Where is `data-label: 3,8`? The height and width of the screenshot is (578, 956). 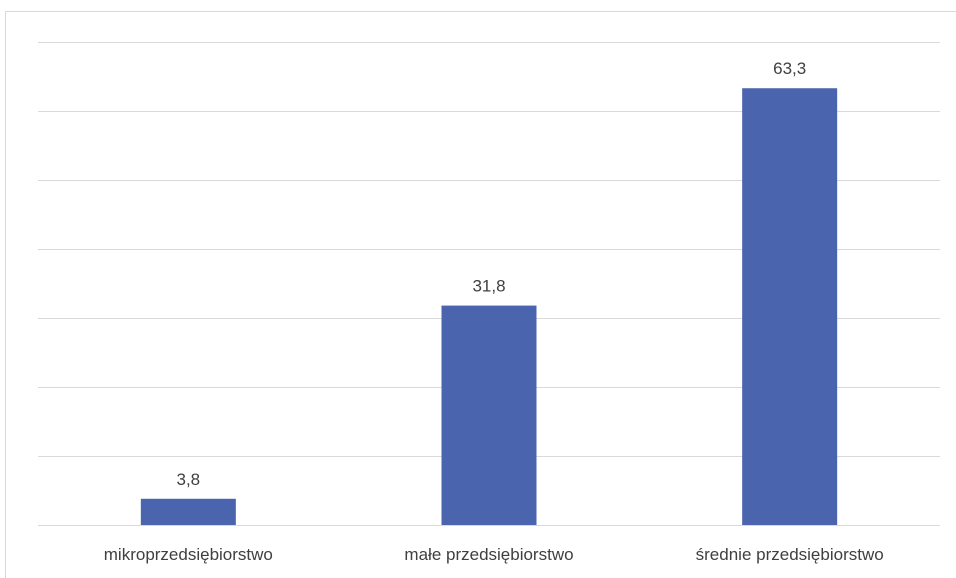 data-label: 3,8 is located at coordinates (189, 479).